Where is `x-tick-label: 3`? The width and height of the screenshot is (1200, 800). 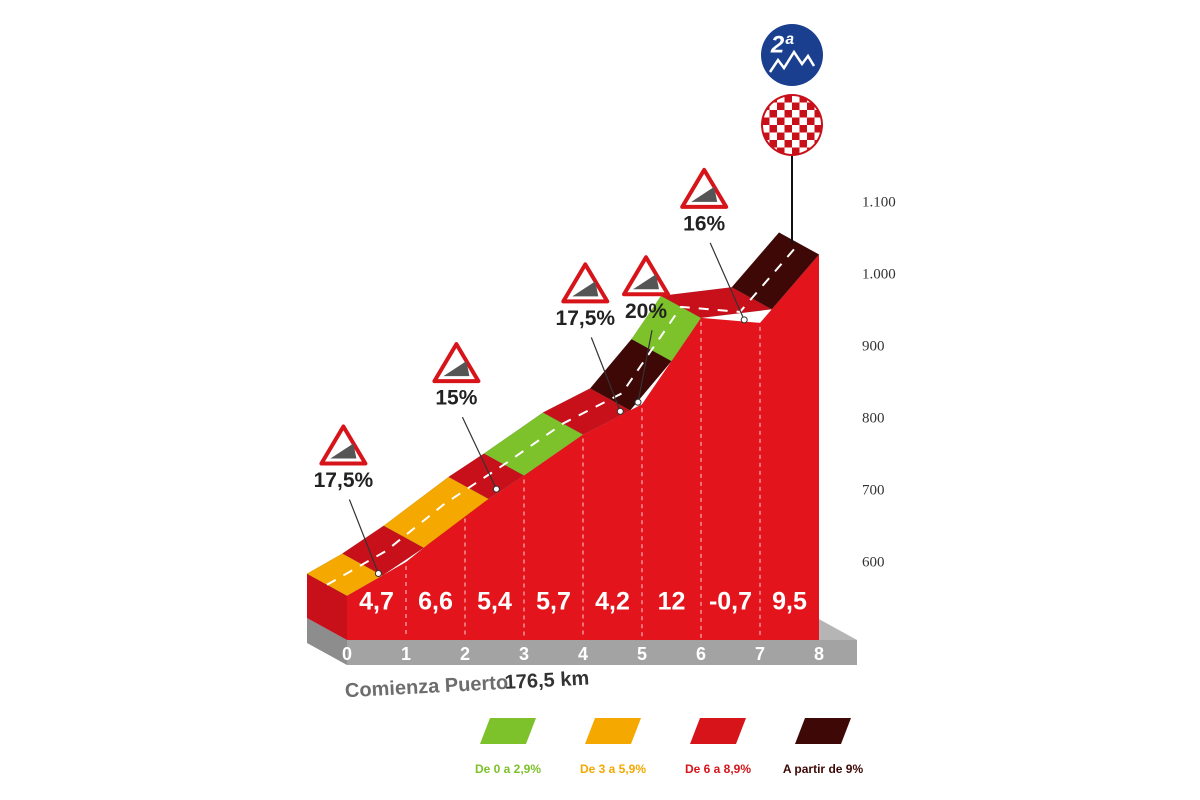 x-tick-label: 3 is located at coordinates (524, 654).